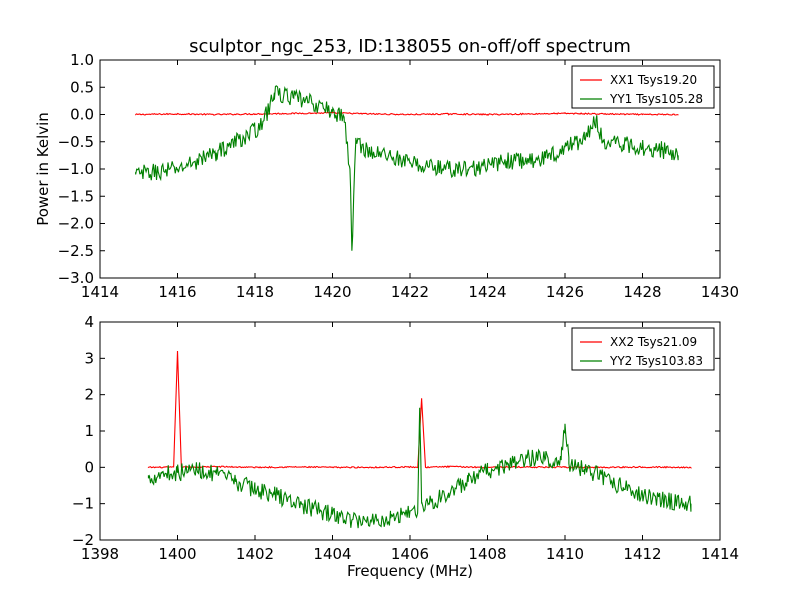 The width and height of the screenshot is (800, 600). What do you see at coordinates (43, 169) in the screenshot?
I see `y-axis-label: Power in Kelvin` at bounding box center [43, 169].